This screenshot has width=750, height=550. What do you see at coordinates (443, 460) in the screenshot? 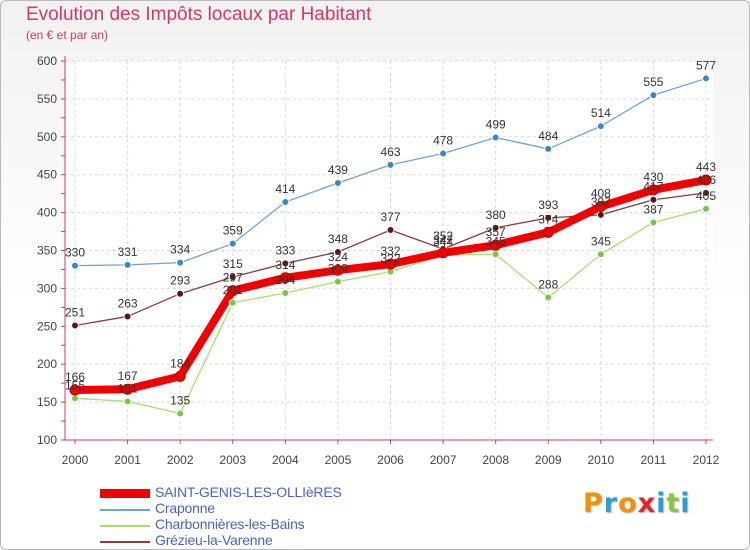
I see `x-tick-label: 2007` at bounding box center [443, 460].